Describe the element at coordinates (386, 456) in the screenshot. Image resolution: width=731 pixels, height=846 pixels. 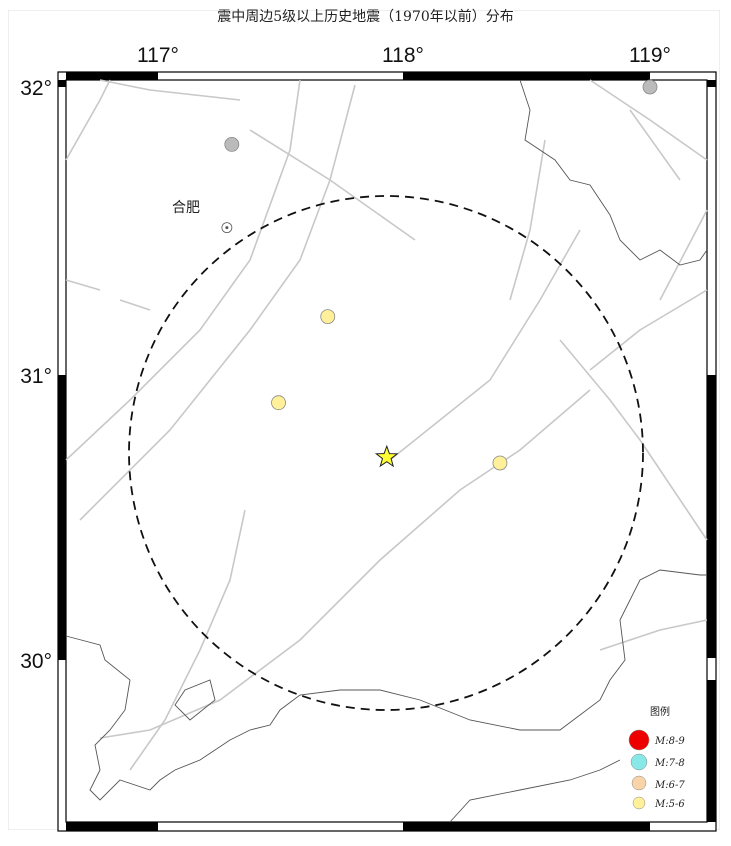
I see `epicenter-star-icon` at that location.